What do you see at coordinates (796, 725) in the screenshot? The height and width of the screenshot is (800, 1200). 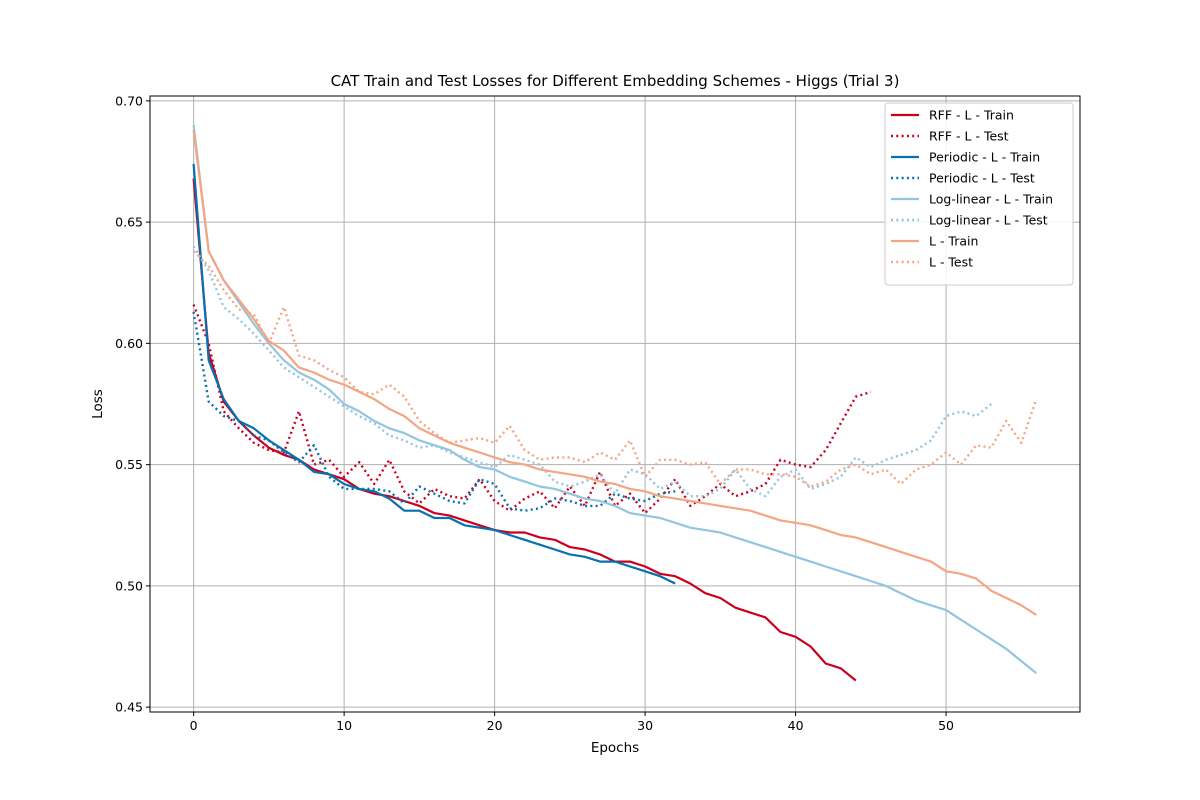 I see `x-tick-label: 40` at bounding box center [796, 725].